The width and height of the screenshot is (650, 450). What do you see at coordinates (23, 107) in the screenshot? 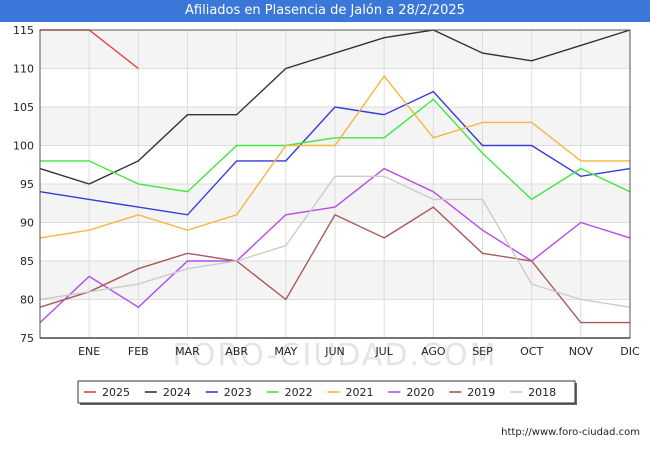
I see `y-tick-label: 105` at bounding box center [23, 107].